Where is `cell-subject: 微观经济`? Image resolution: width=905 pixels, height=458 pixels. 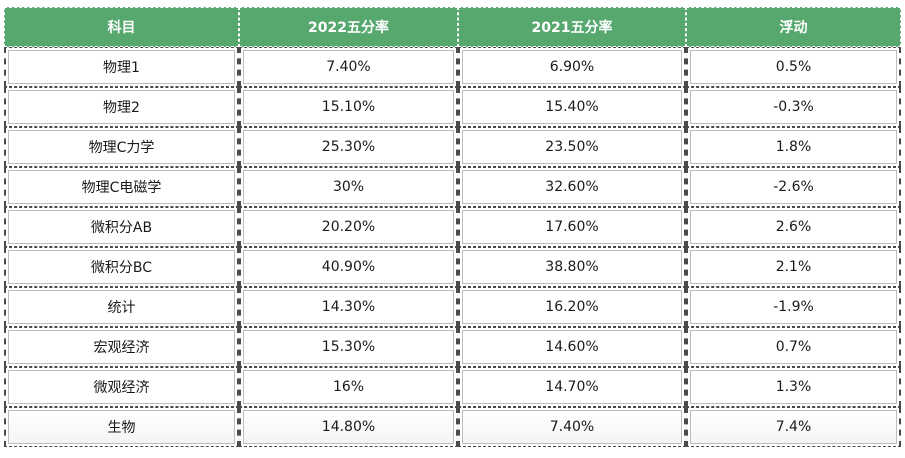
cell-subject: 微观经济 is located at coordinates (121, 387).